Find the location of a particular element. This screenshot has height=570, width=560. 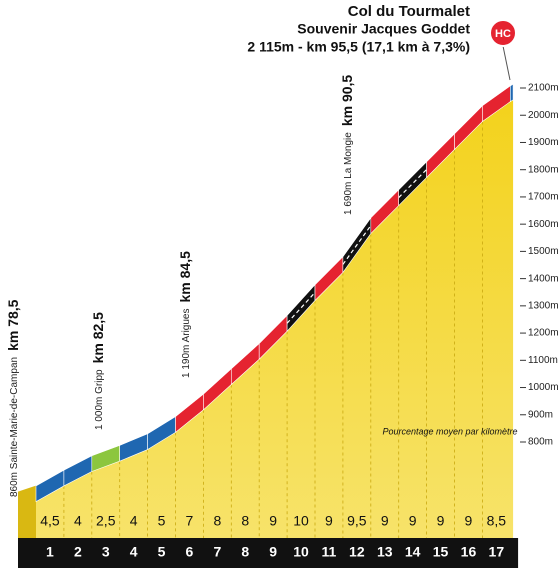

y-tick-label: 1100m is located at coordinates (543, 360).